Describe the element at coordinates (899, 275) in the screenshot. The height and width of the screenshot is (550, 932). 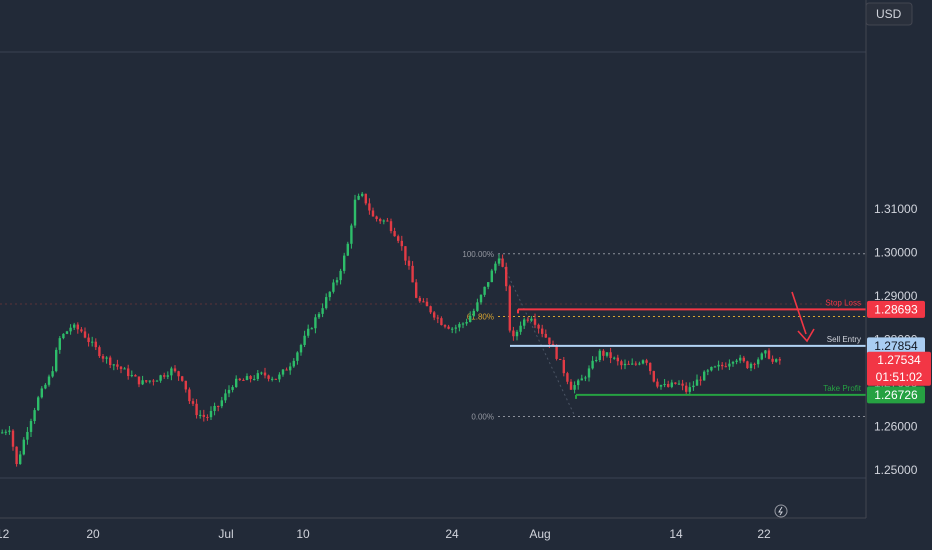
I see `price-scale-panel` at that location.